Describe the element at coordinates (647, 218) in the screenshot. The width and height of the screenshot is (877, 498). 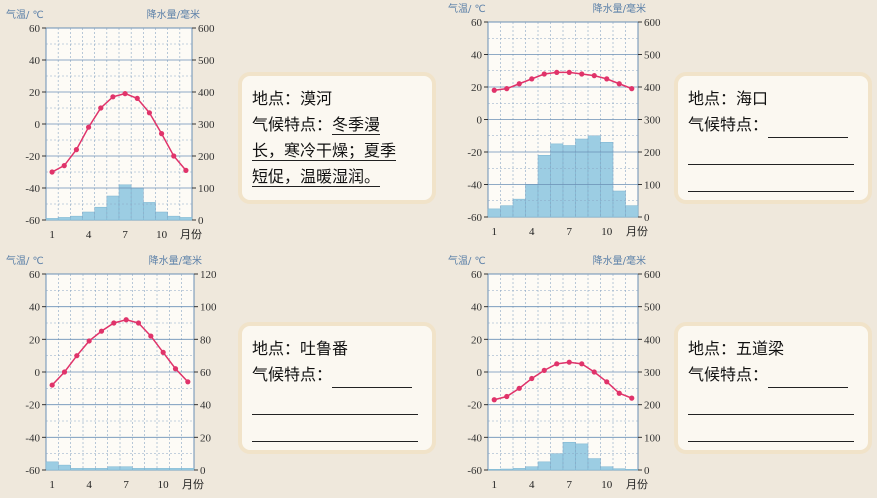
I see `precip-tick-label: 0` at that location.